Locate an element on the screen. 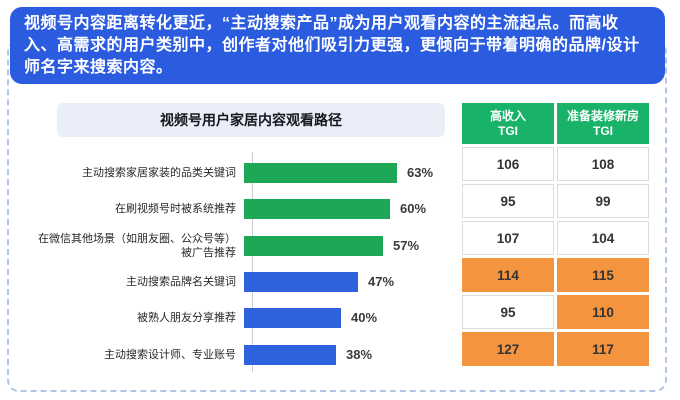 This screenshot has height=400, width=680. tgi-table-header-row: 高收入 TGI 准备装修新房 TGI is located at coordinates (555, 123).